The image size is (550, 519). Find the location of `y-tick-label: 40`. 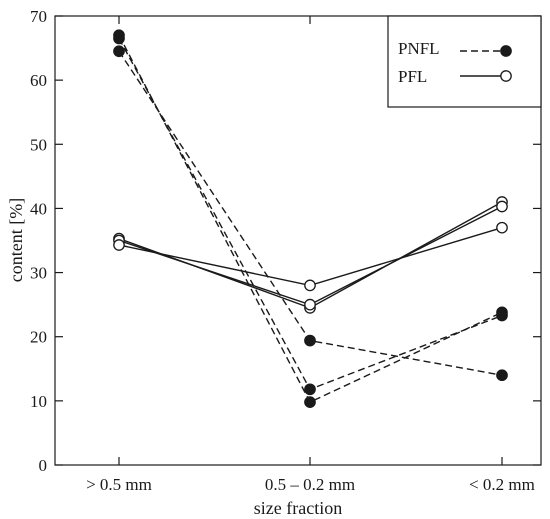

y-tick-label: 40 is located at coordinates (38, 208).